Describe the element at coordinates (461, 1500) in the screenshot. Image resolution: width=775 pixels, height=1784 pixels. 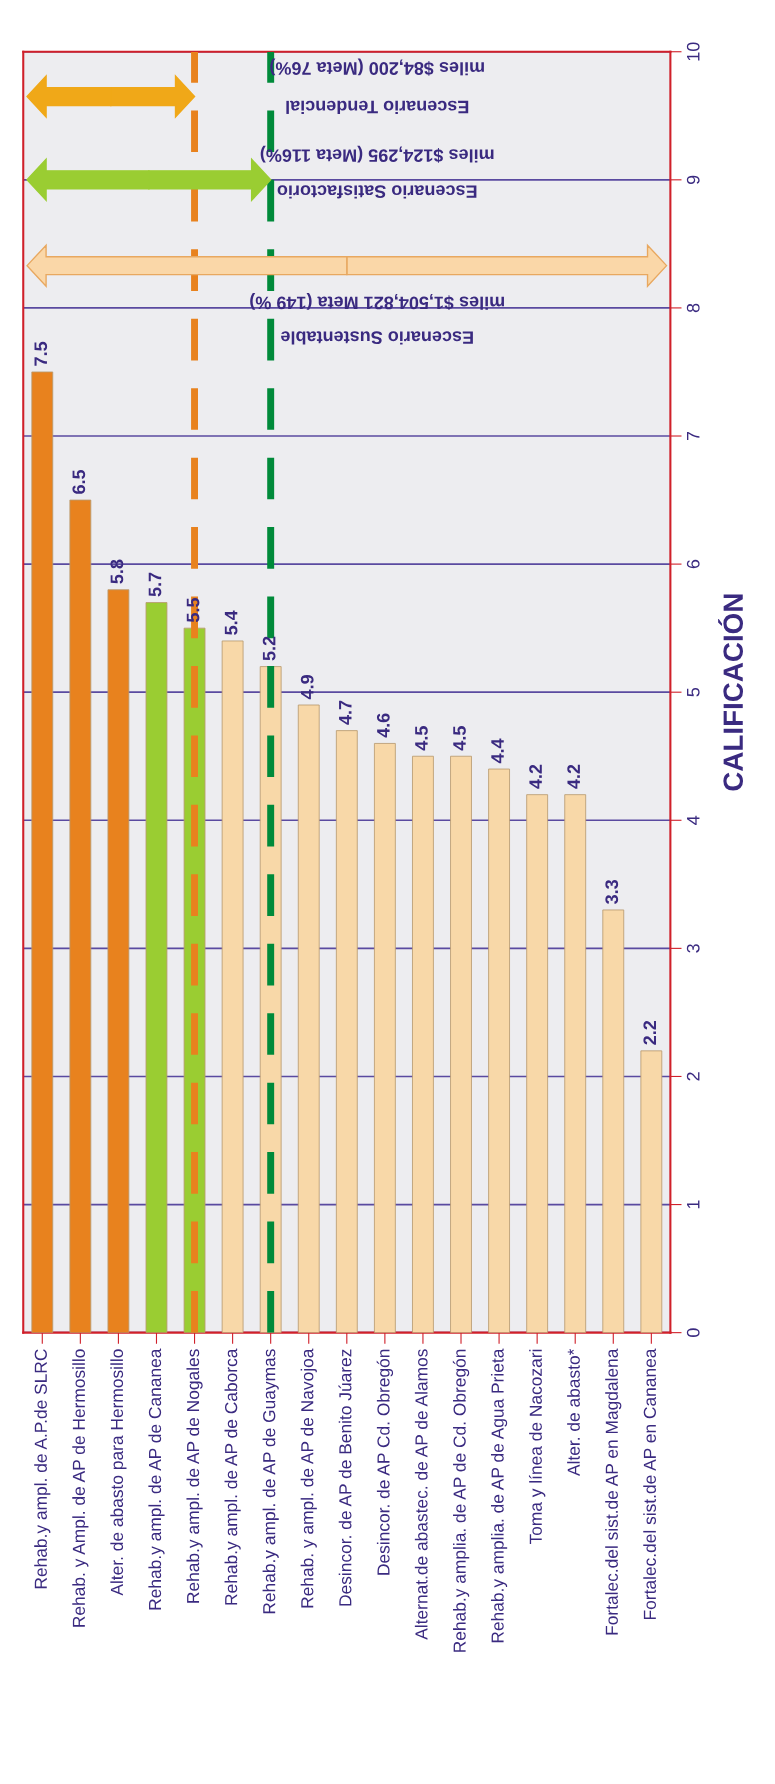
I see `x-tick-label: Rehab.y amplia. de AP de Cd. Obregón` at that location.